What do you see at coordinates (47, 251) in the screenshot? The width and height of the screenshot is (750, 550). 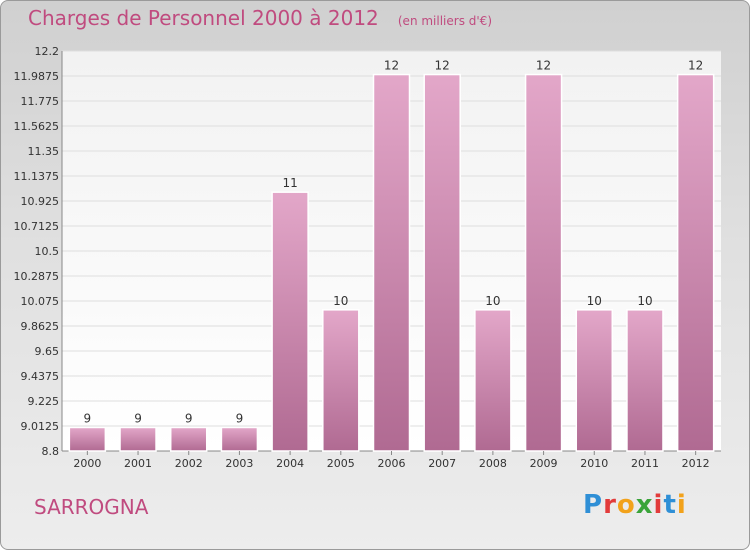 I see `y-tick-label: 10.5` at bounding box center [47, 251].